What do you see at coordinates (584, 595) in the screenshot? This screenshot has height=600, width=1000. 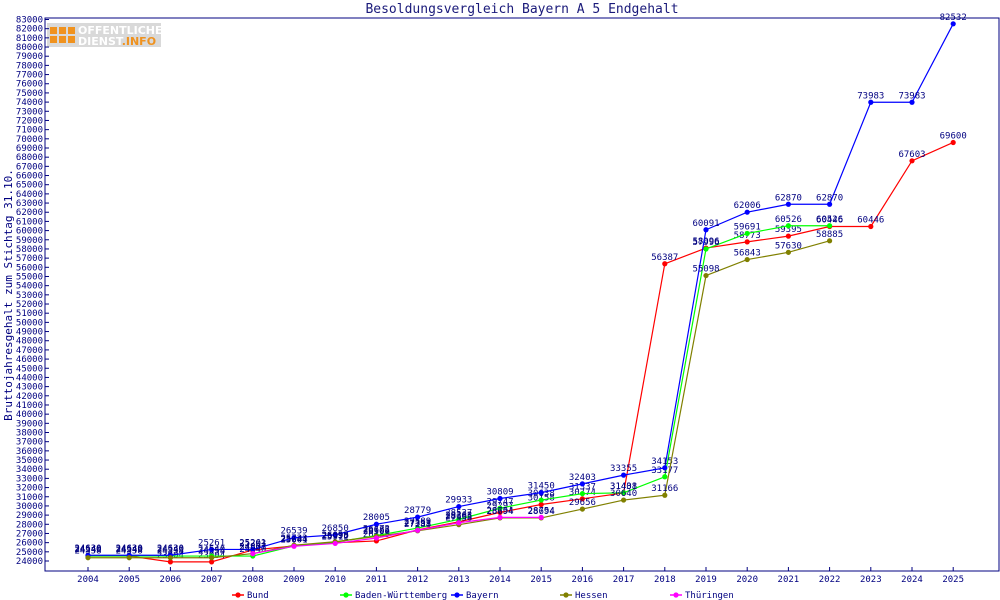 I see `legend-item: Hessen` at bounding box center [584, 595].